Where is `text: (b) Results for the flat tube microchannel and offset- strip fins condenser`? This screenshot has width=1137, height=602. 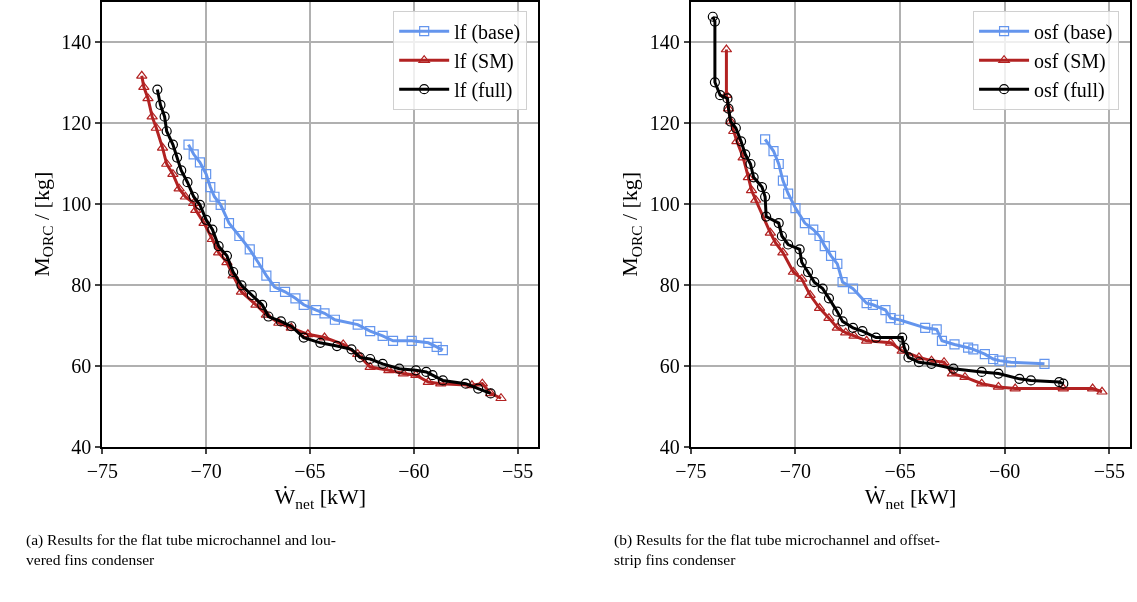
text: (b) Results for the flat tube microchannel and offset- strip fins condenser is located at coordinates (777, 550).